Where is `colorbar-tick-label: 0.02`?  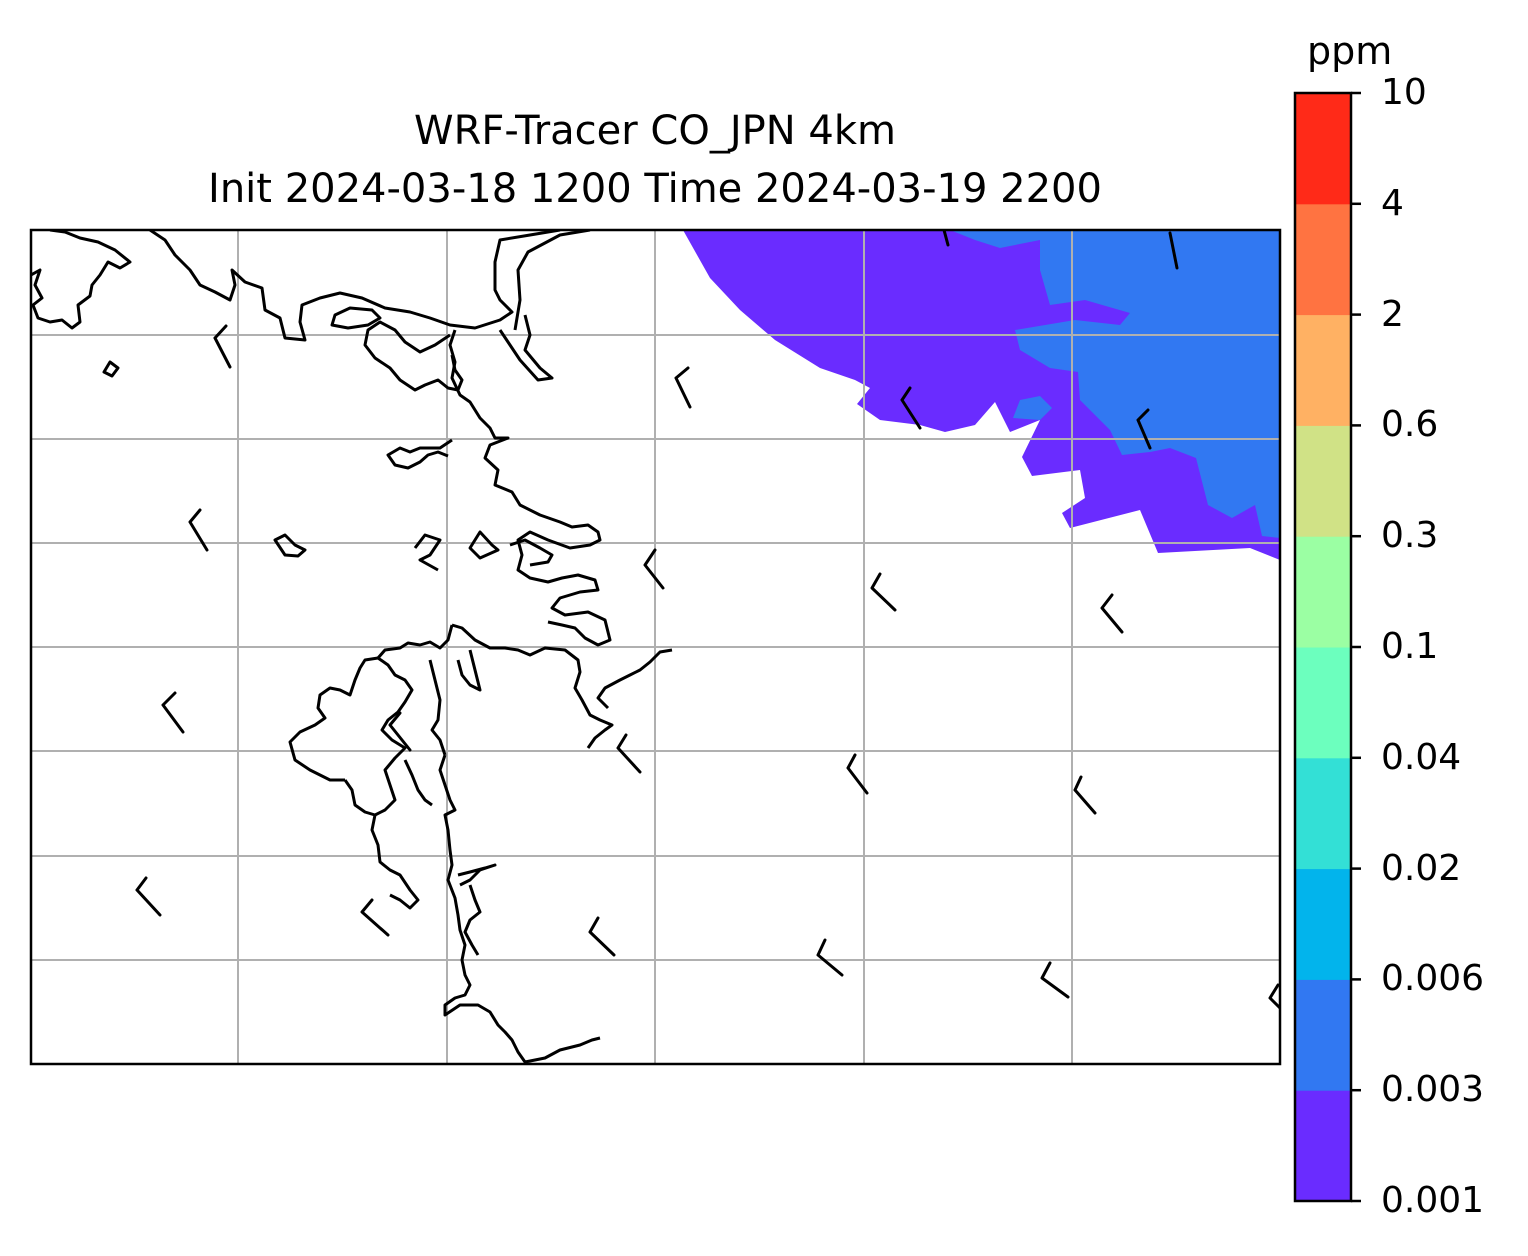 colorbar-tick-label: 0.02 is located at coordinates (1421, 868).